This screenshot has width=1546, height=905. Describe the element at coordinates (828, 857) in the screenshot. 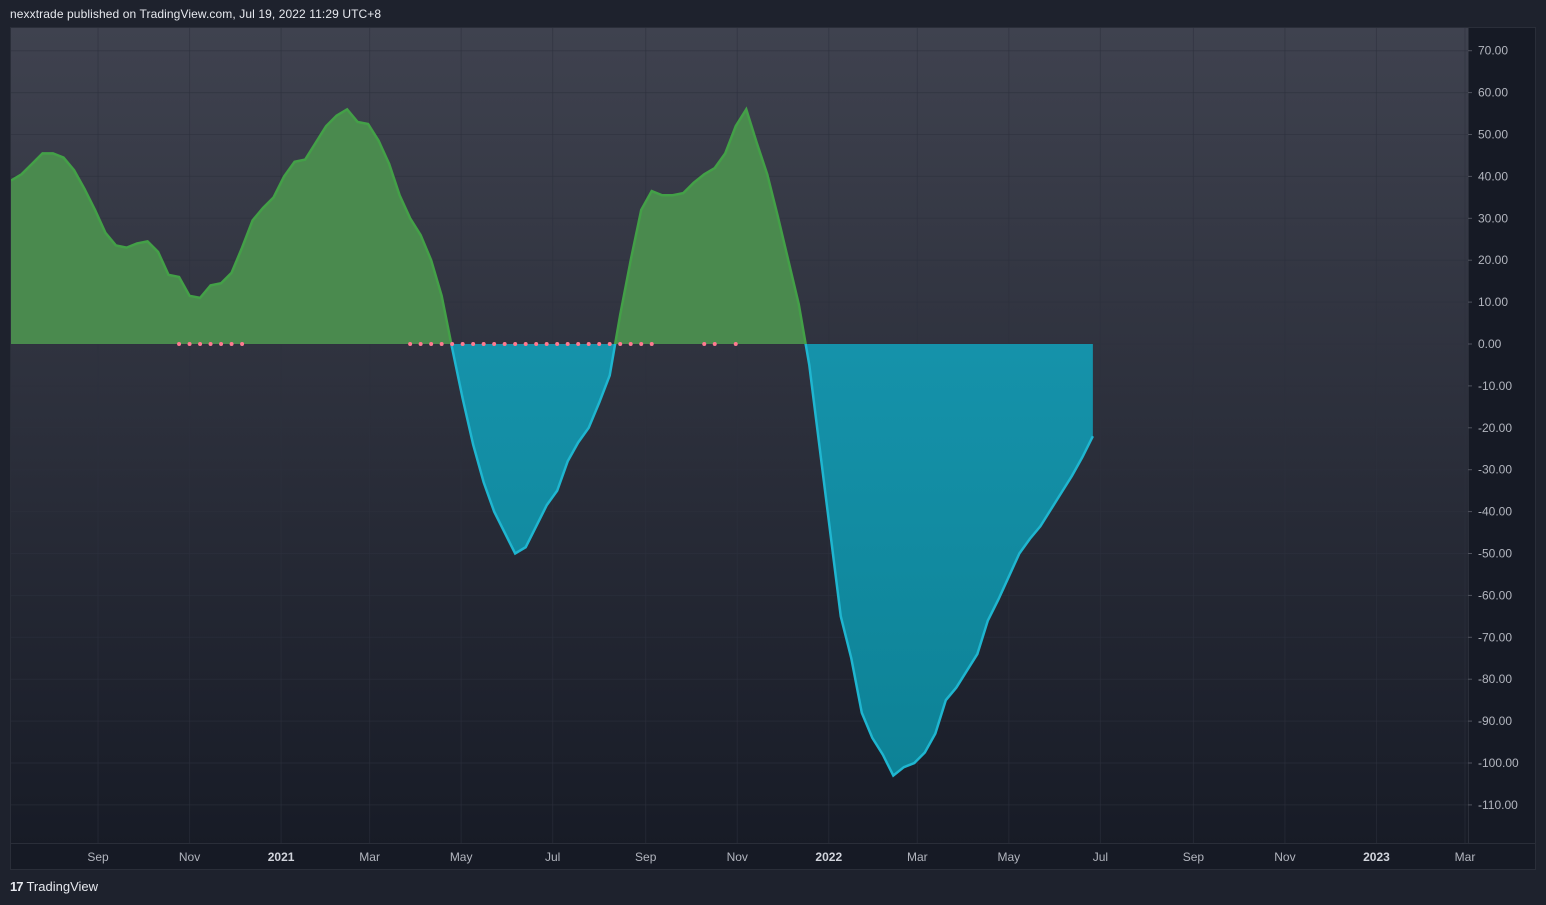

I see `x-tick-label: 2022` at that location.